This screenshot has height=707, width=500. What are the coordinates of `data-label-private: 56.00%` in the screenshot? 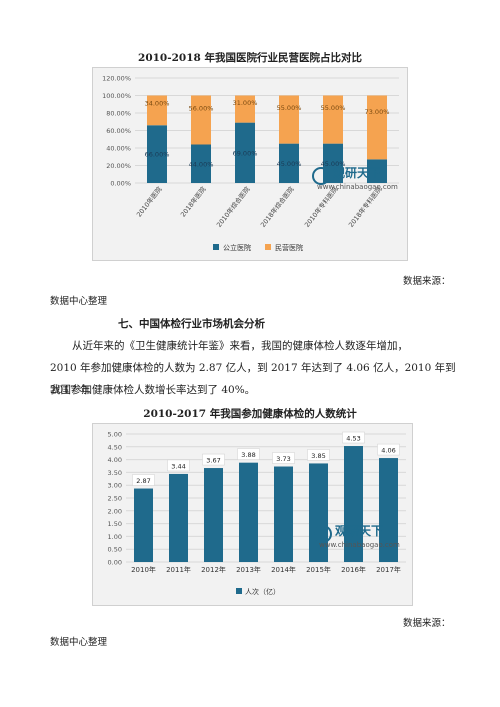 It's located at (201, 108).